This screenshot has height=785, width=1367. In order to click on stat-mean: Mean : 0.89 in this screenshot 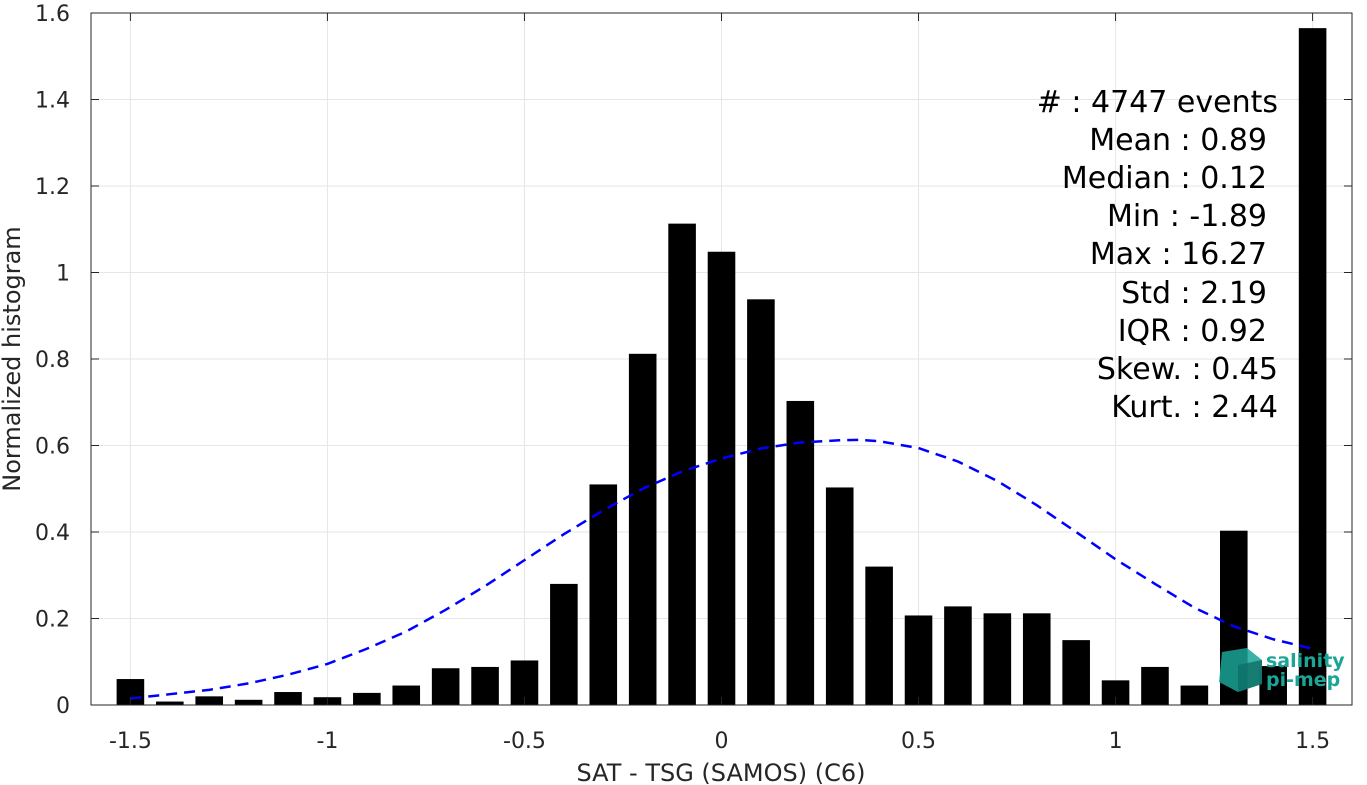, I will do `click(1178, 140)`.